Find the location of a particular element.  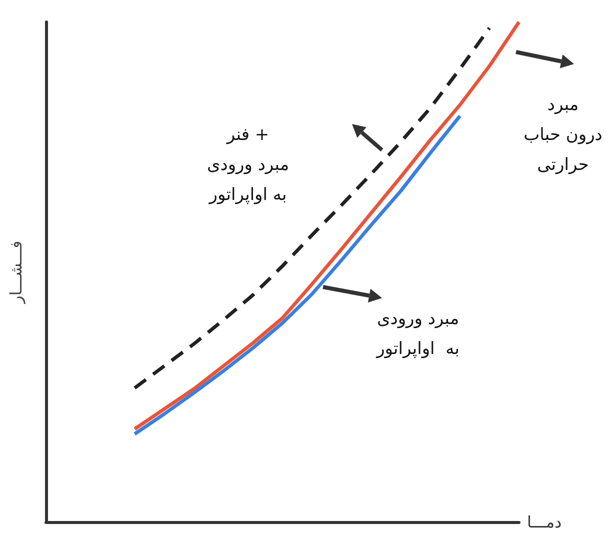

y-axis-title: فـــشـــار is located at coordinates (16, 272).